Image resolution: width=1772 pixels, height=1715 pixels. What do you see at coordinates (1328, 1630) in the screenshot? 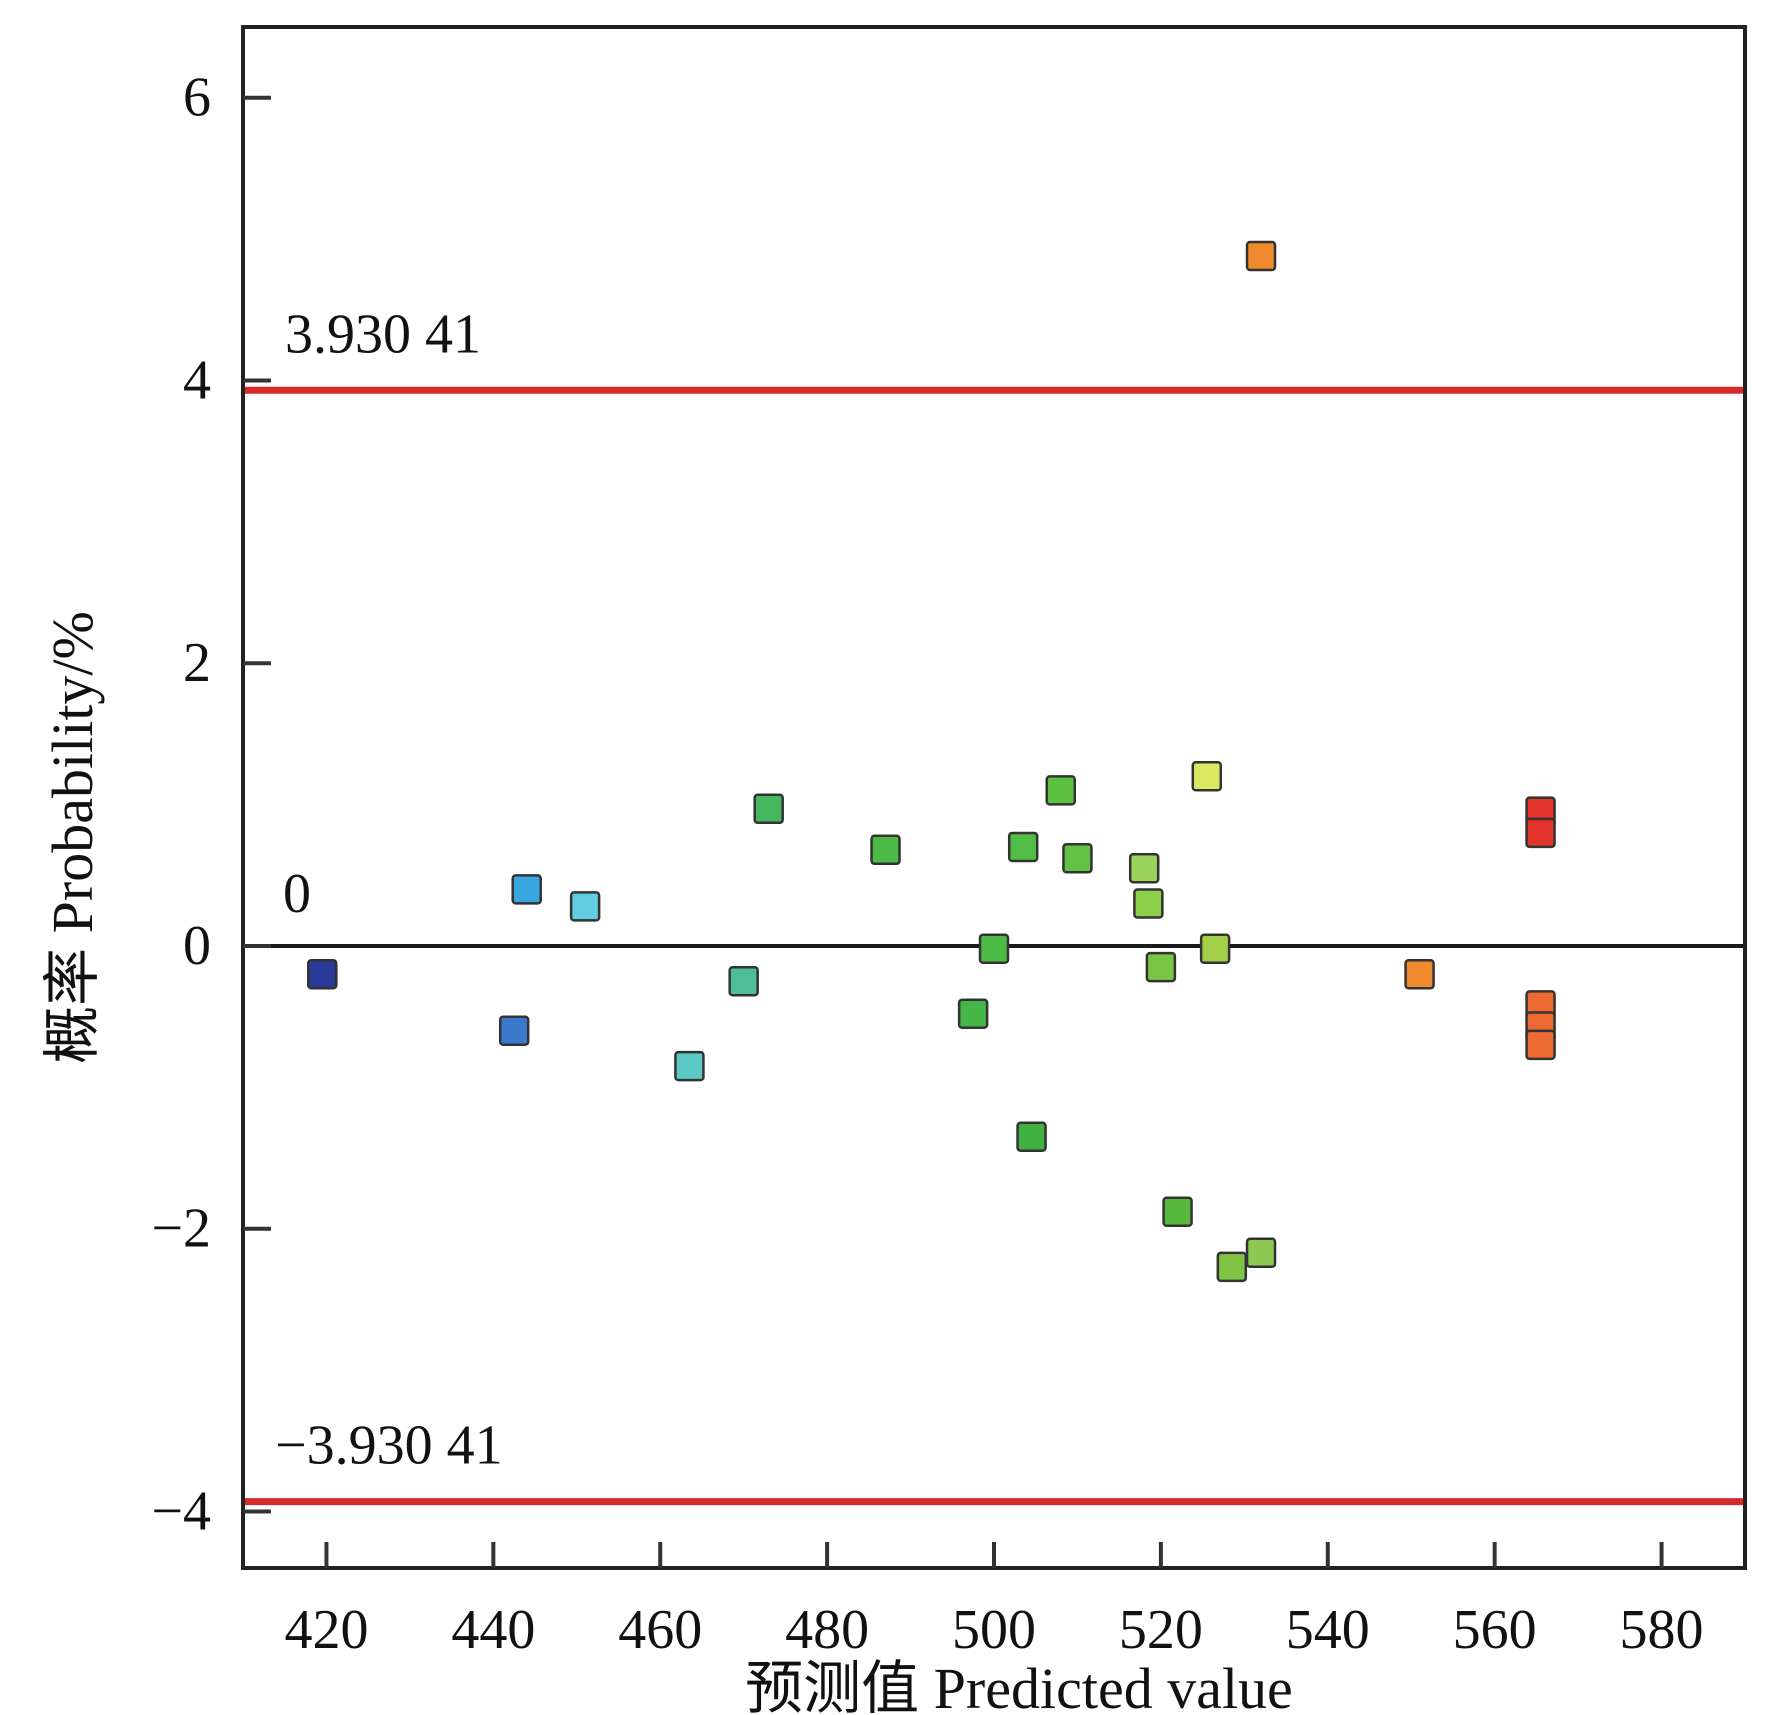
I see `x-tick-label: 540` at bounding box center [1328, 1630].